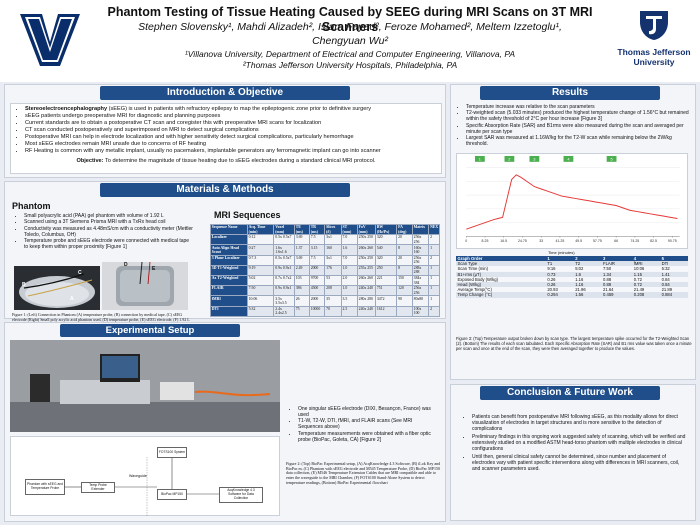 This screenshot has width=700, height=525. I want to click on table-cell: 120, so click(404, 291).